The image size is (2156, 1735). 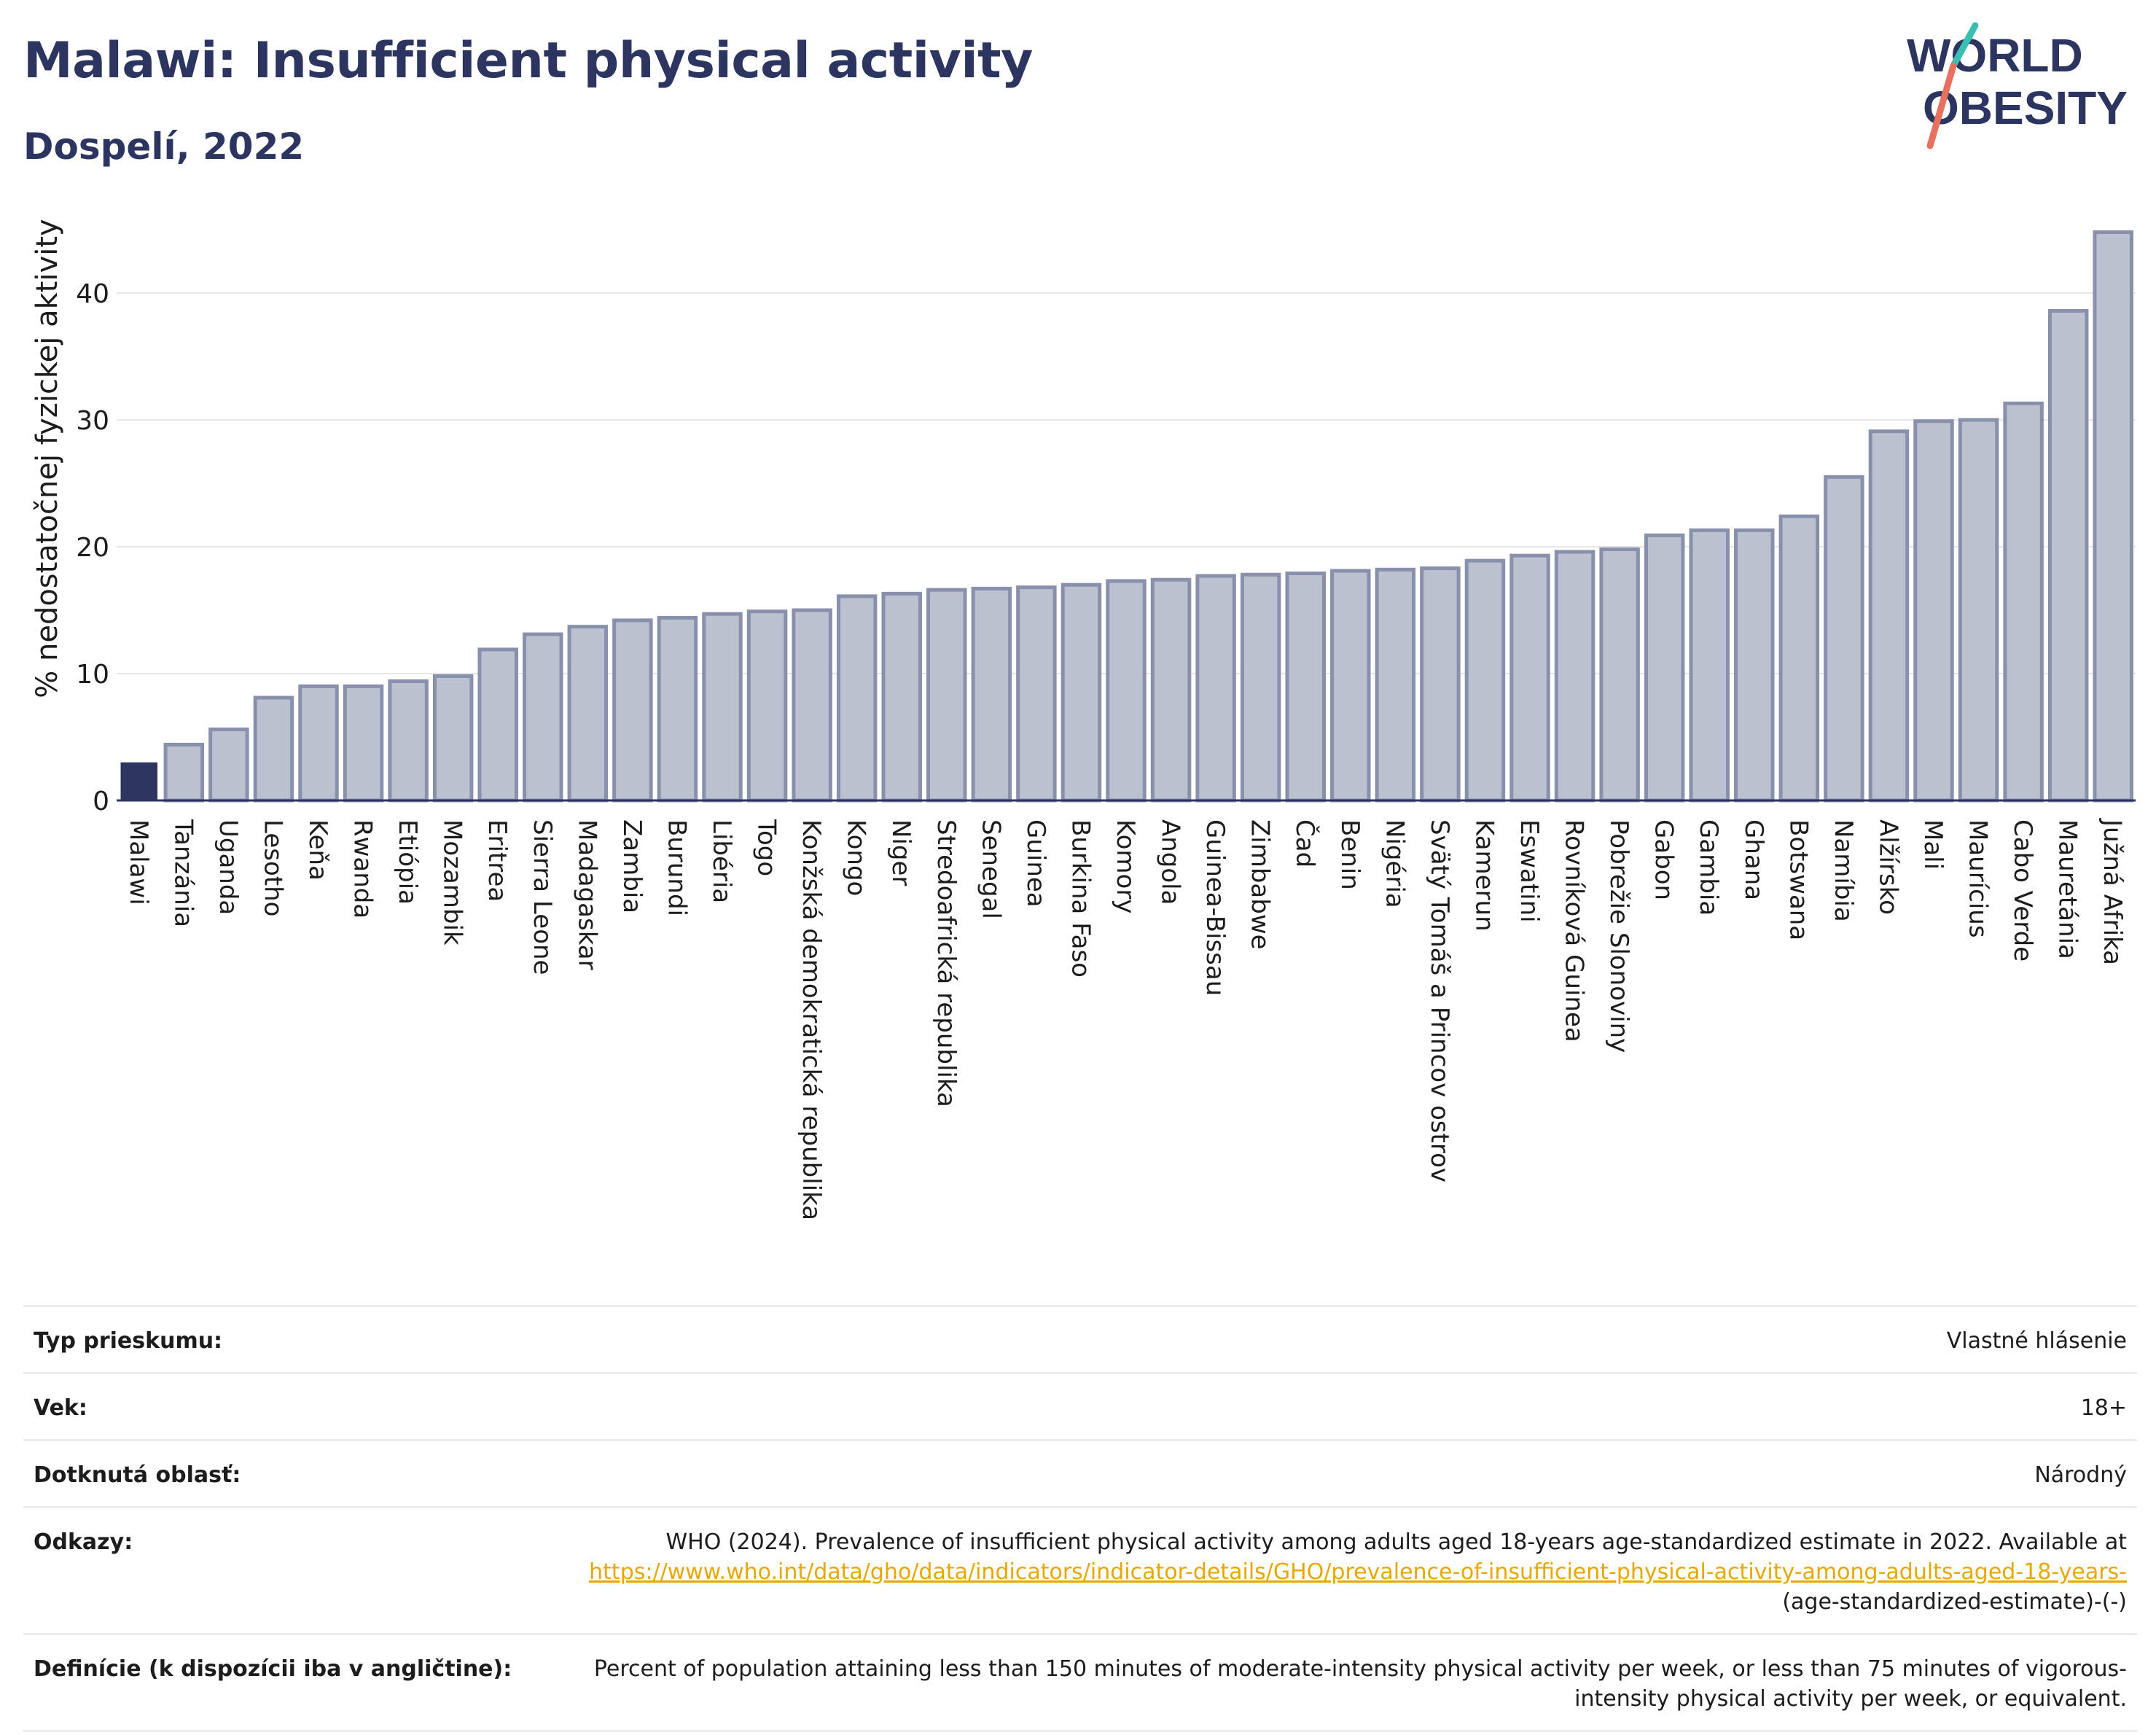 What do you see at coordinates (721, 861) in the screenshot?
I see `x-tick-label: Libéria` at bounding box center [721, 861].